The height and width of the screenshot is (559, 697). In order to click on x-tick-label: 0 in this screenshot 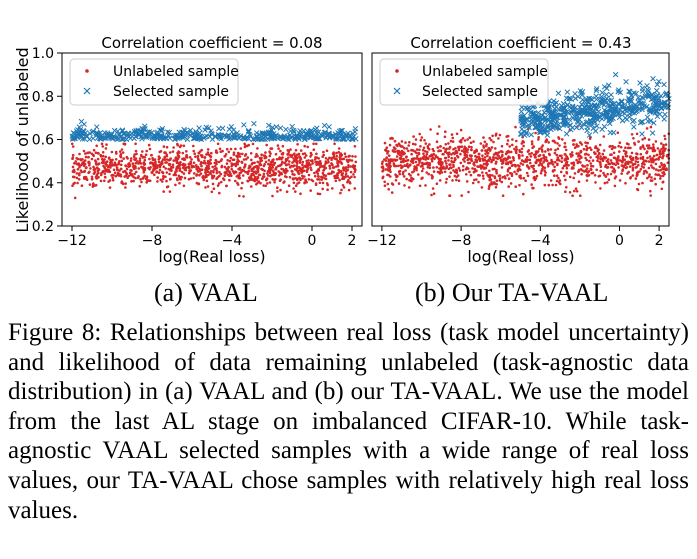, I will do `click(619, 241)`.